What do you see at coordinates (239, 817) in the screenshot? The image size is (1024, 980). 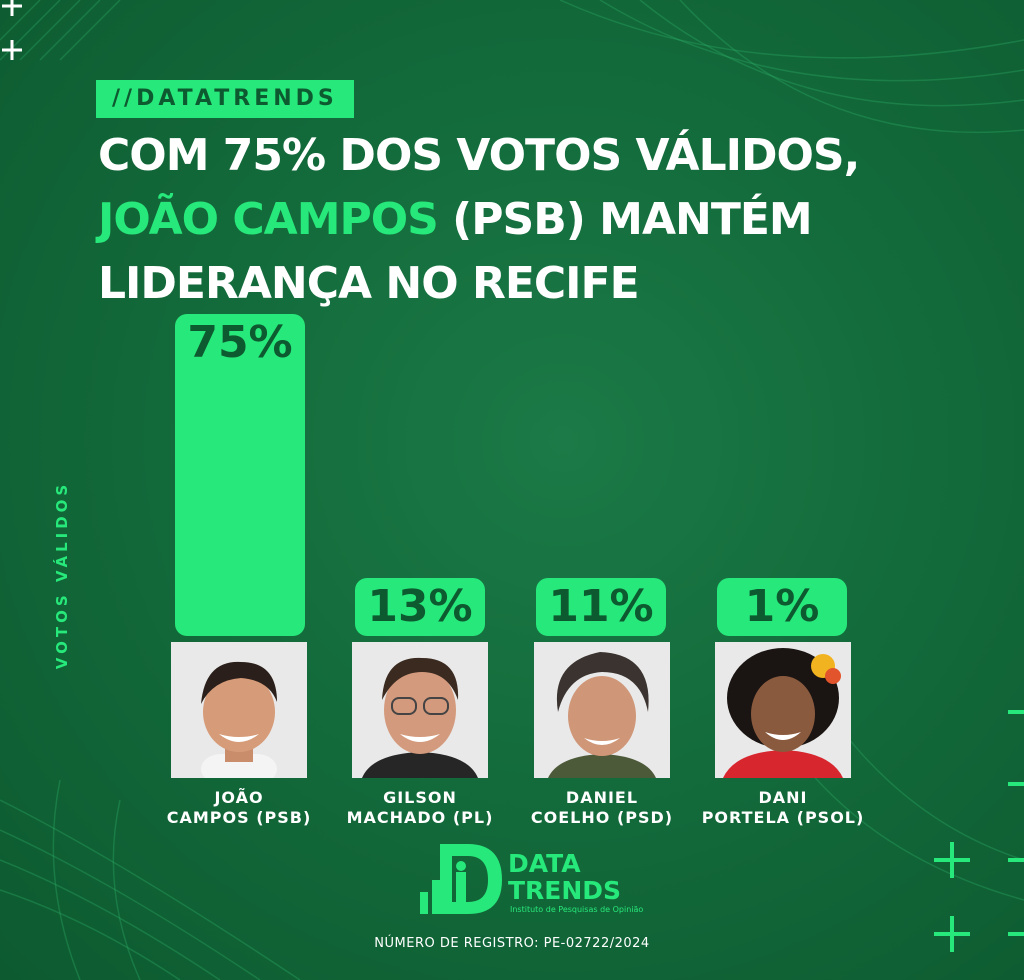 I see `category-label-line-2: CAMPOS (PSB)` at bounding box center [239, 817].